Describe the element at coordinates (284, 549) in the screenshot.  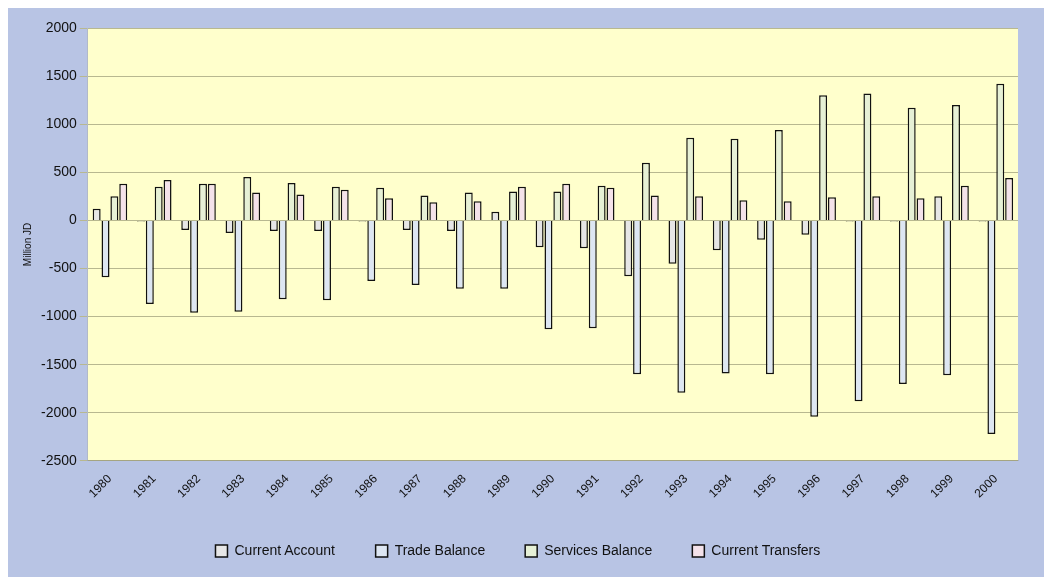
I see `legend-label: Current Account` at that location.